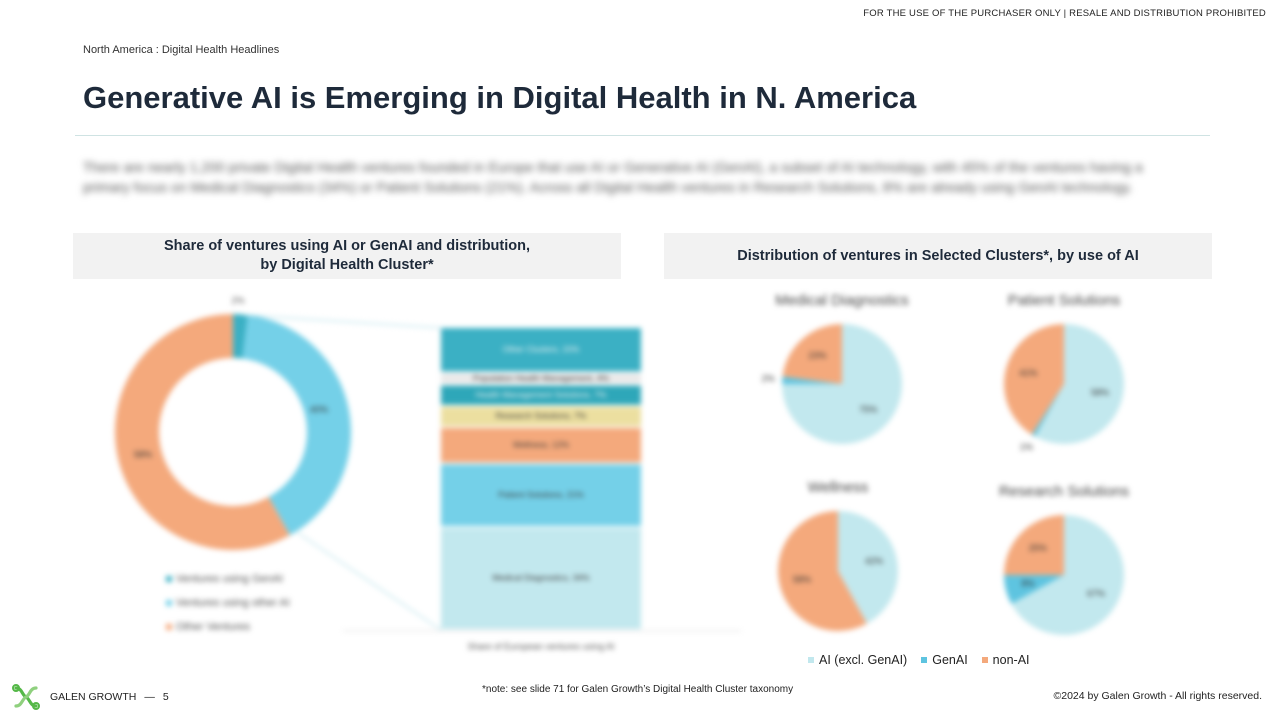  What do you see at coordinates (319, 409) in the screenshot?
I see `donut-data-label: 40%` at bounding box center [319, 409].